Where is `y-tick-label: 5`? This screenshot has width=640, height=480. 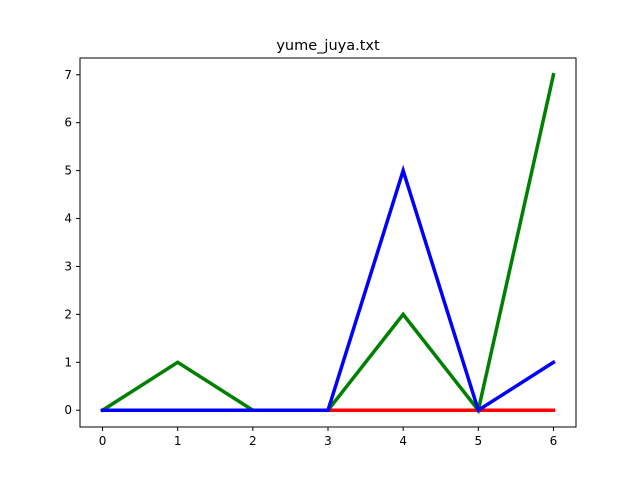
y-tick-label: 5 is located at coordinates (68, 171).